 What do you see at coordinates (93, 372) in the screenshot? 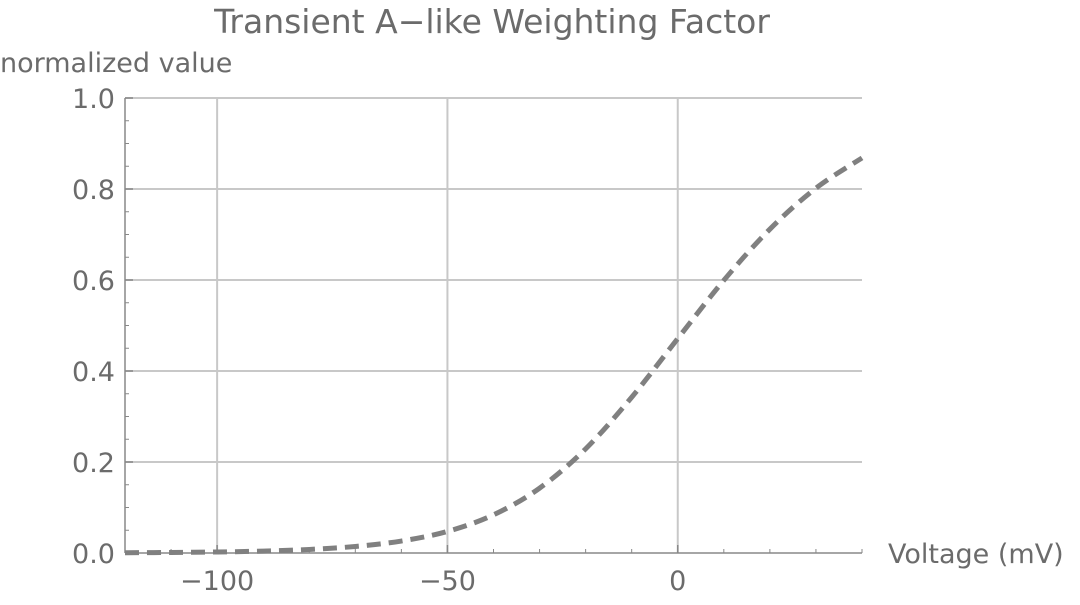
I see `y-tick-label: 0.4` at bounding box center [93, 372].